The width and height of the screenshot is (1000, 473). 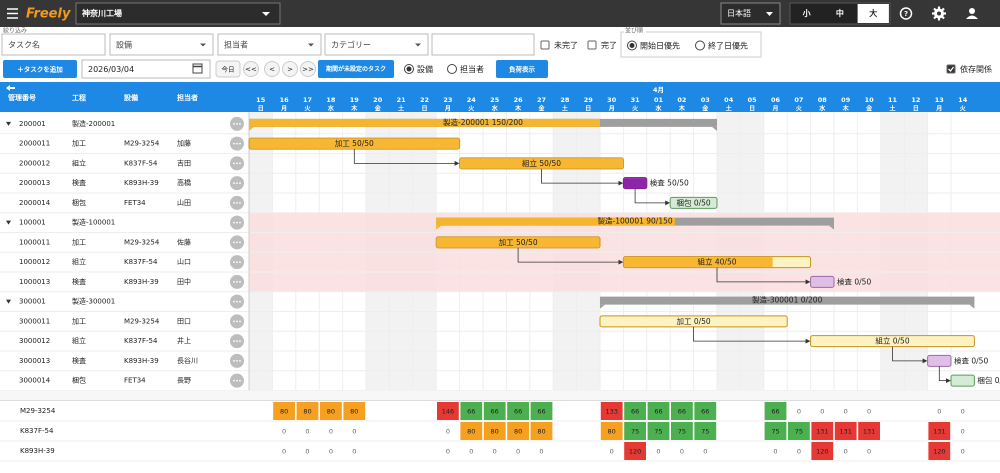 What do you see at coordinates (893, 100) in the screenshot?
I see `day-label: 11` at bounding box center [893, 100].